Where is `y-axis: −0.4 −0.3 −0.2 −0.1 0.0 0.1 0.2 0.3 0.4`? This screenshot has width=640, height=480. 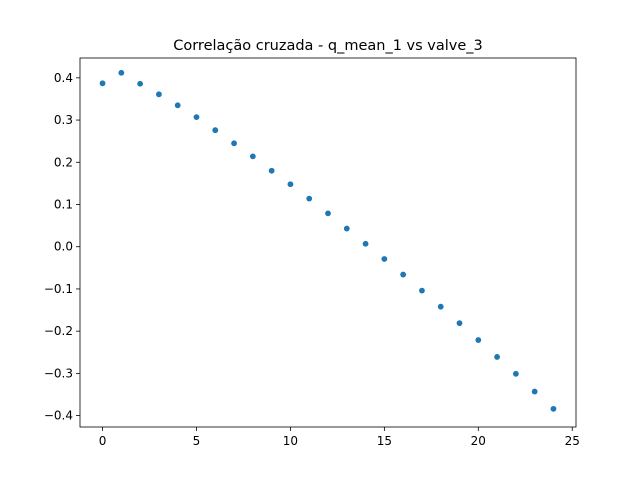
y-axis: −0.4 −0.3 −0.2 −0.1 0.0 0.1 0.2 0.3 0.4 is located at coordinates (62, 247).